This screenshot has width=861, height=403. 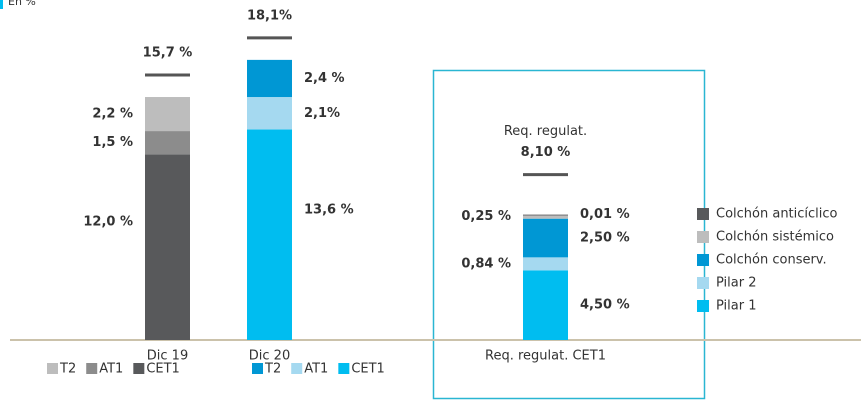 I want to click on data-label: 0,25 %, so click(x=486, y=216).